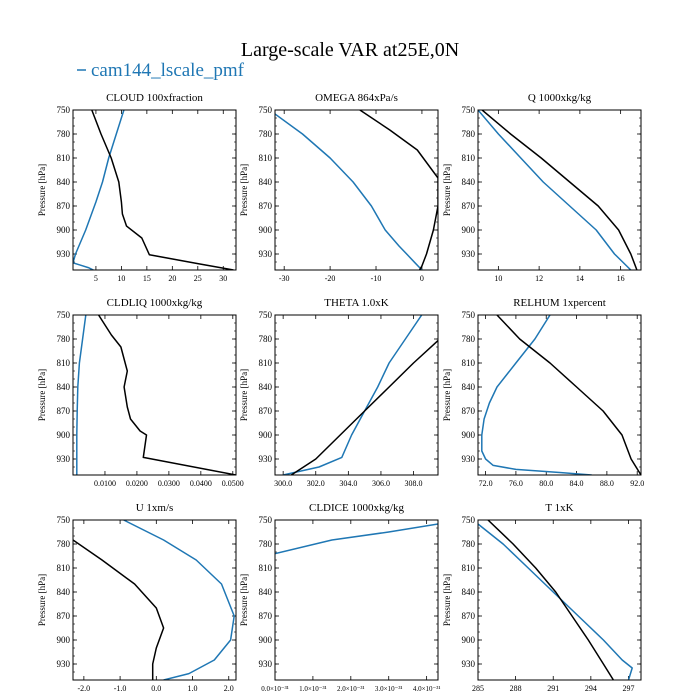 This screenshot has width=700, height=700. Describe the element at coordinates (637, 483) in the screenshot. I see `x-tick-label: 92.0` at that location.